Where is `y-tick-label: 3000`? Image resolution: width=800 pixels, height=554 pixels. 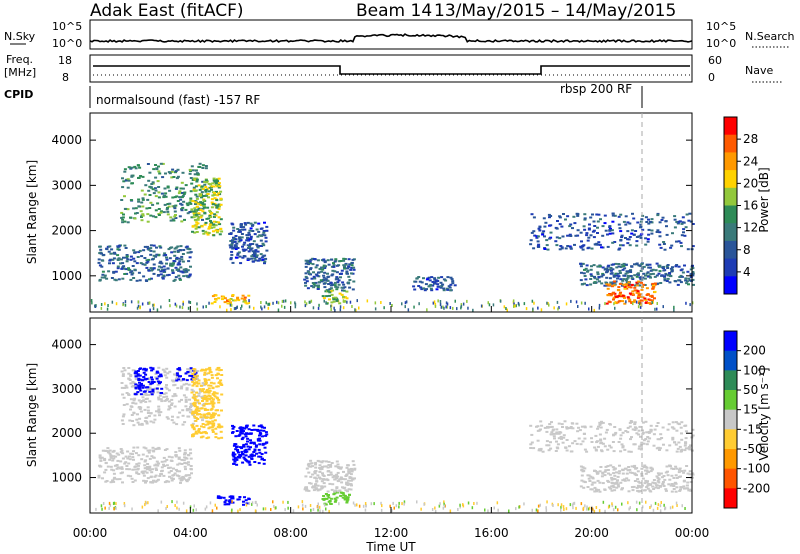
y-tick-label: 3000 is located at coordinates (66, 389).